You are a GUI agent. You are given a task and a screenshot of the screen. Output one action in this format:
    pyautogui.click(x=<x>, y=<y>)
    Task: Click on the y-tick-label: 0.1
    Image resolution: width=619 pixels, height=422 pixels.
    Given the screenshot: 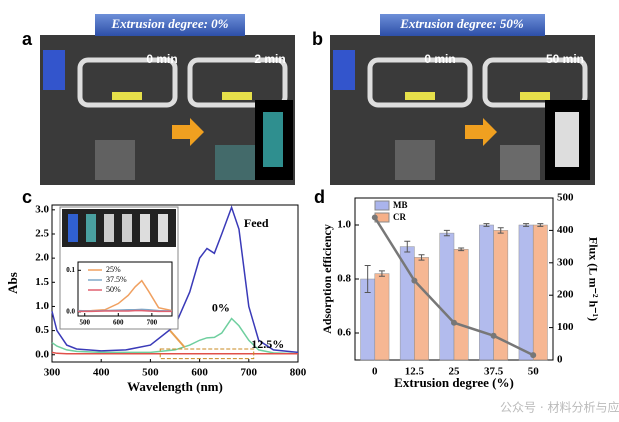 What is the action you would take?
    pyautogui.click(x=70, y=270)
    